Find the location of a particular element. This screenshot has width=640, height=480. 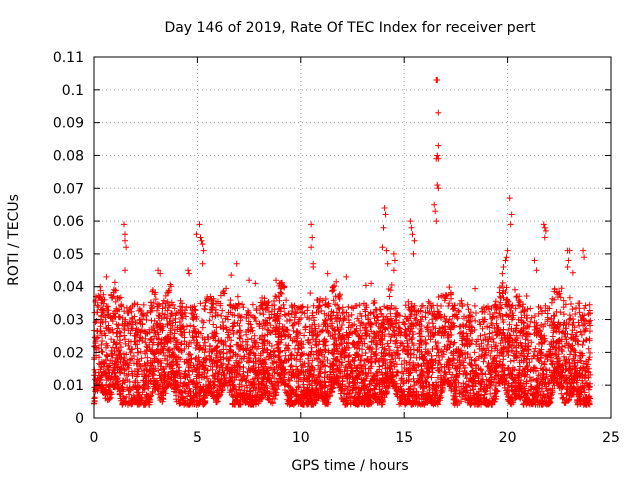

y-tick-label: 0.1 is located at coordinates (73, 91).